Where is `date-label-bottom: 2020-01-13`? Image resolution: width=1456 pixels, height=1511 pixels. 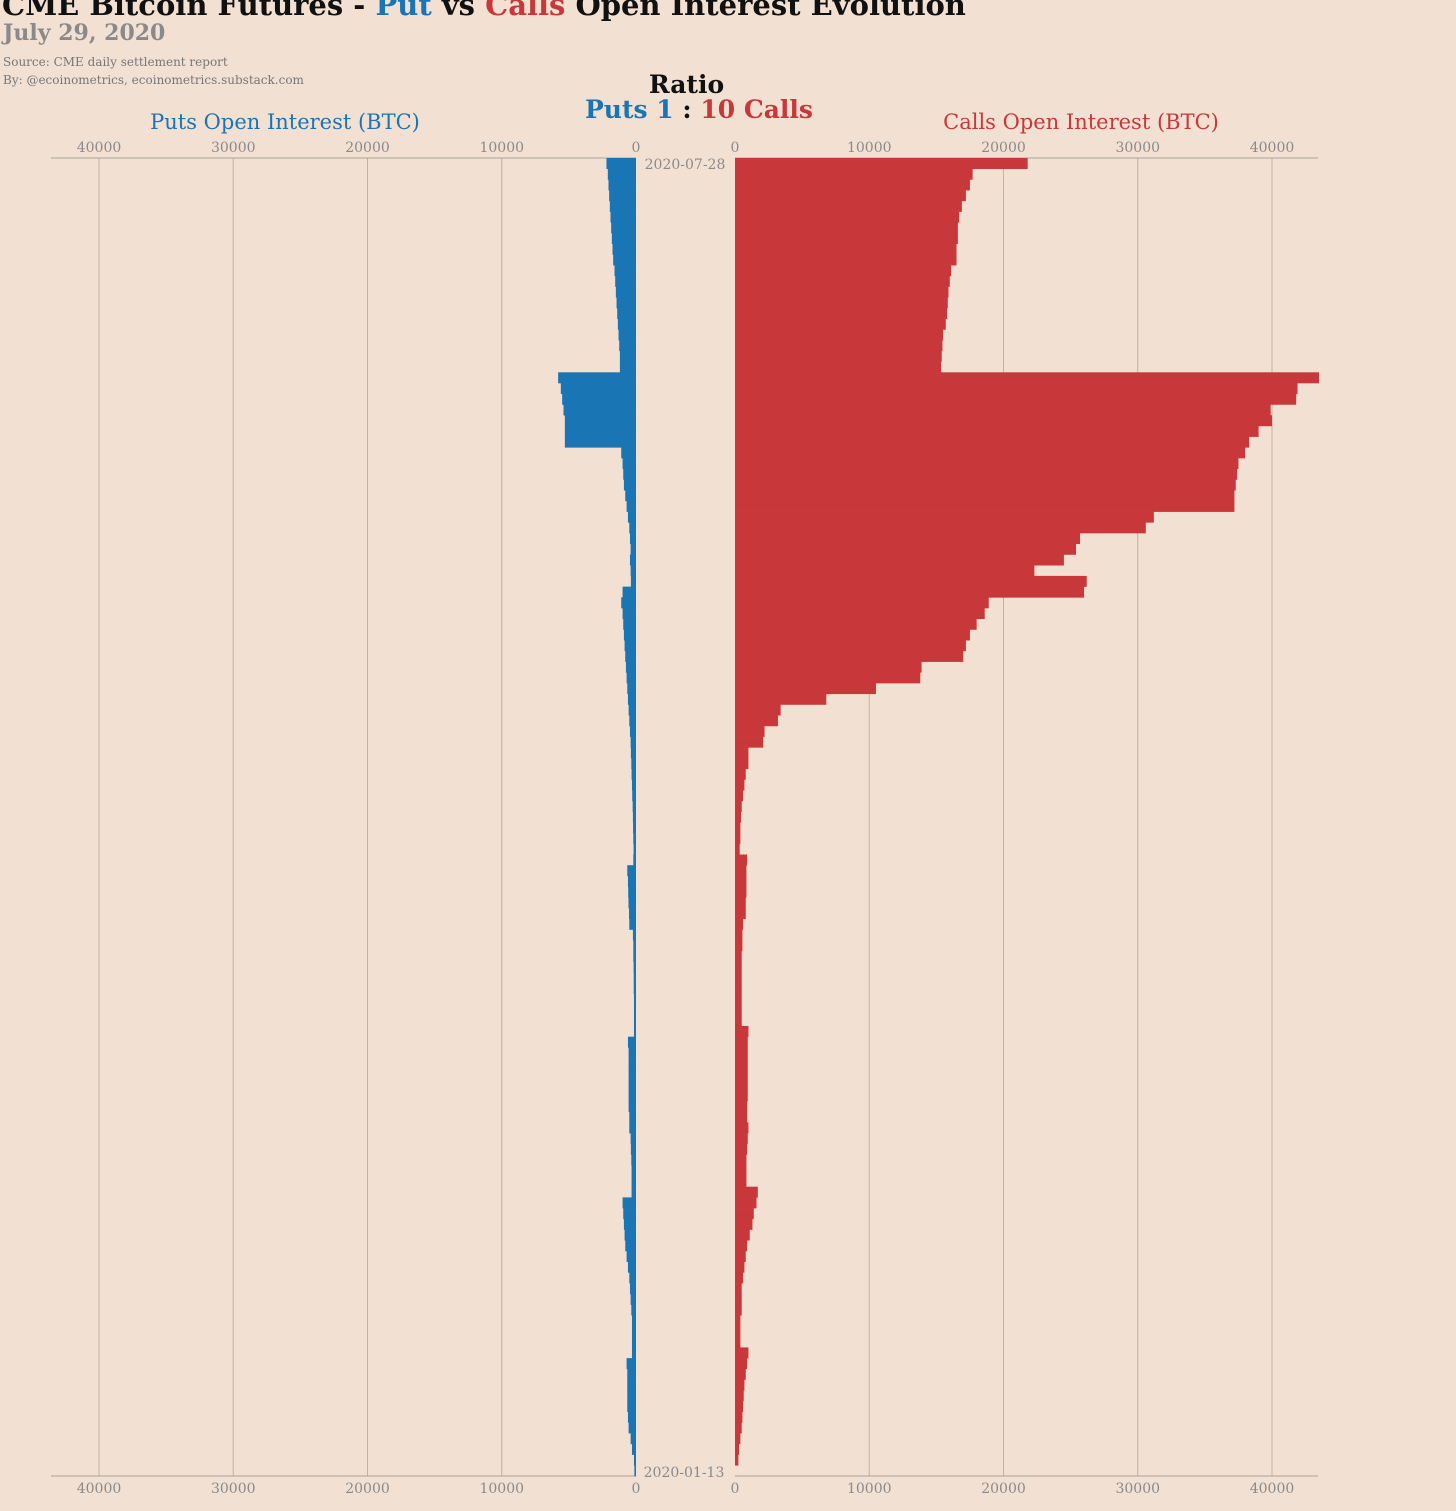
date-label-bottom: 2020-01-13 is located at coordinates (684, 1473).